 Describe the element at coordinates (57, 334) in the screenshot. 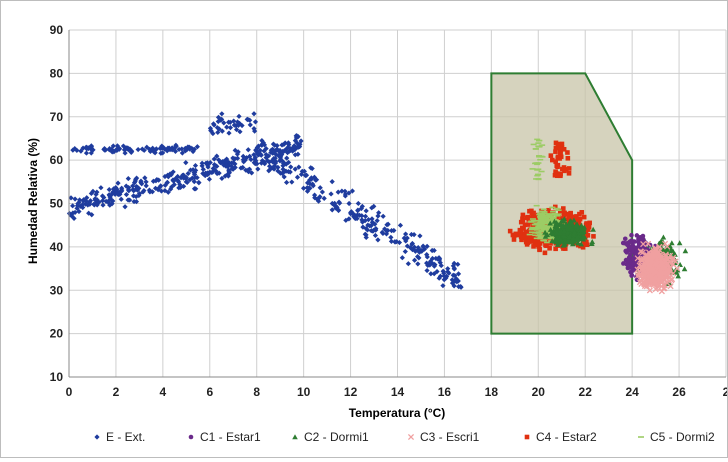

I see `y-tick-label: 20` at that location.